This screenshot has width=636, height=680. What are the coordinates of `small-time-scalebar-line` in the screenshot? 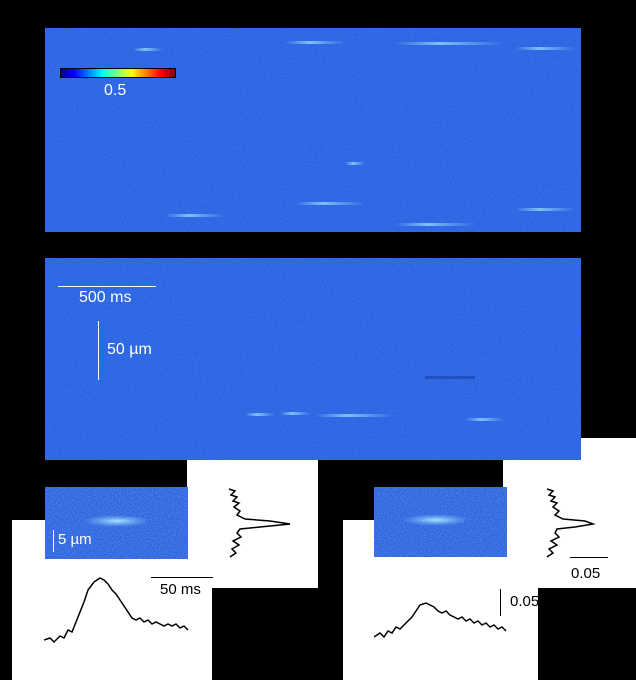 It's located at (182, 577).